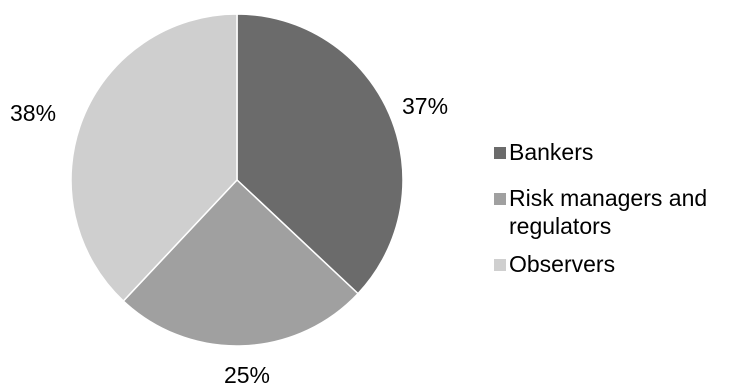 The height and width of the screenshot is (384, 733). What do you see at coordinates (562, 264) in the screenshot?
I see `legend-label: Observers` at bounding box center [562, 264].